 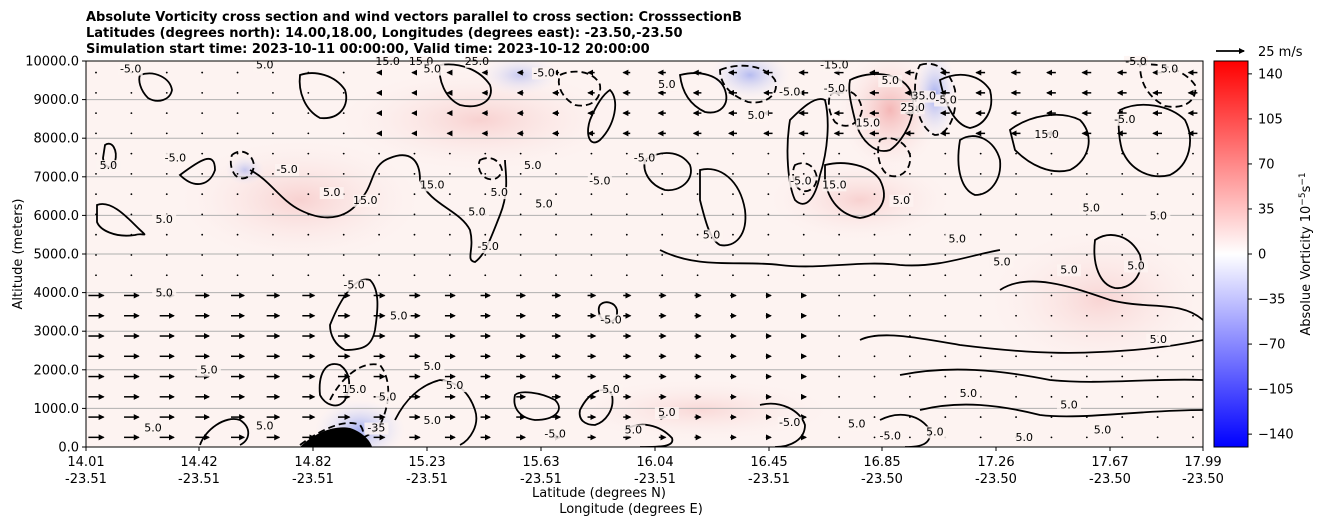 What do you see at coordinates (599, 493) in the screenshot?
I see `x-axis-label-latitude: Latitude (degrees N)` at bounding box center [599, 493].